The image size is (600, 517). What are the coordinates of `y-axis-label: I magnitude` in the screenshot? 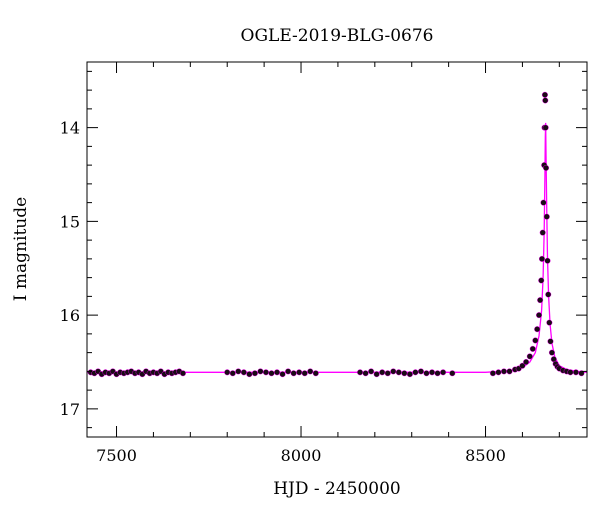 It's located at (21, 249).